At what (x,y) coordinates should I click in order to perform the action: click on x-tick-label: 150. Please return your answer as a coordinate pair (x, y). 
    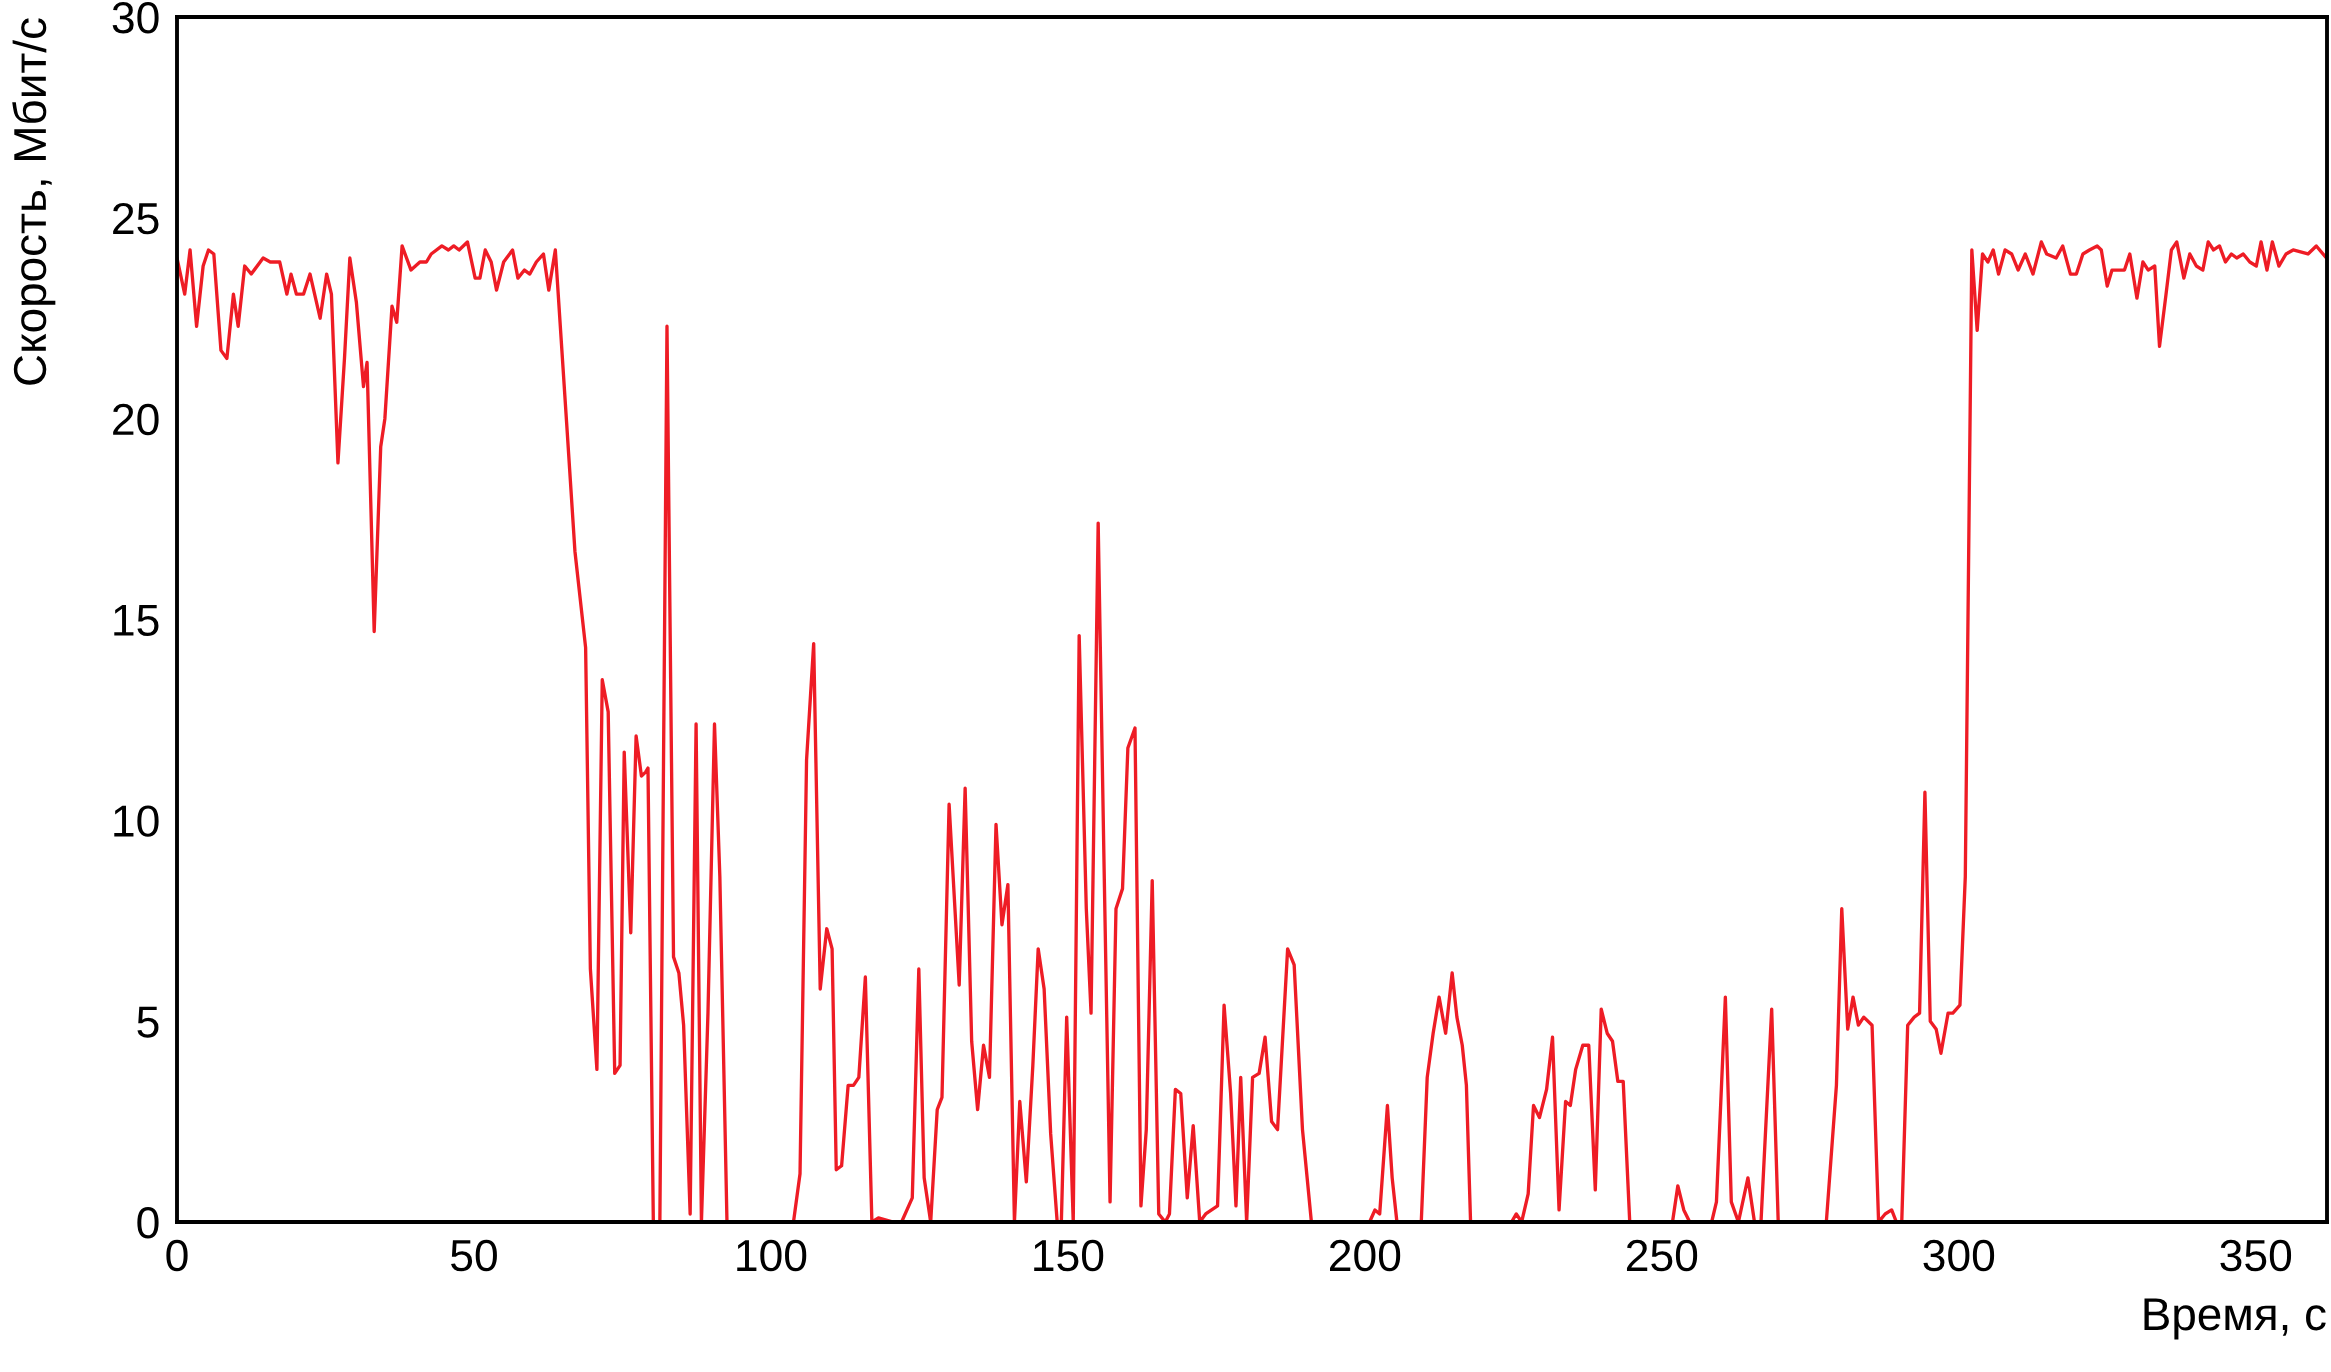
    Looking at the image, I should click on (1069, 1255).